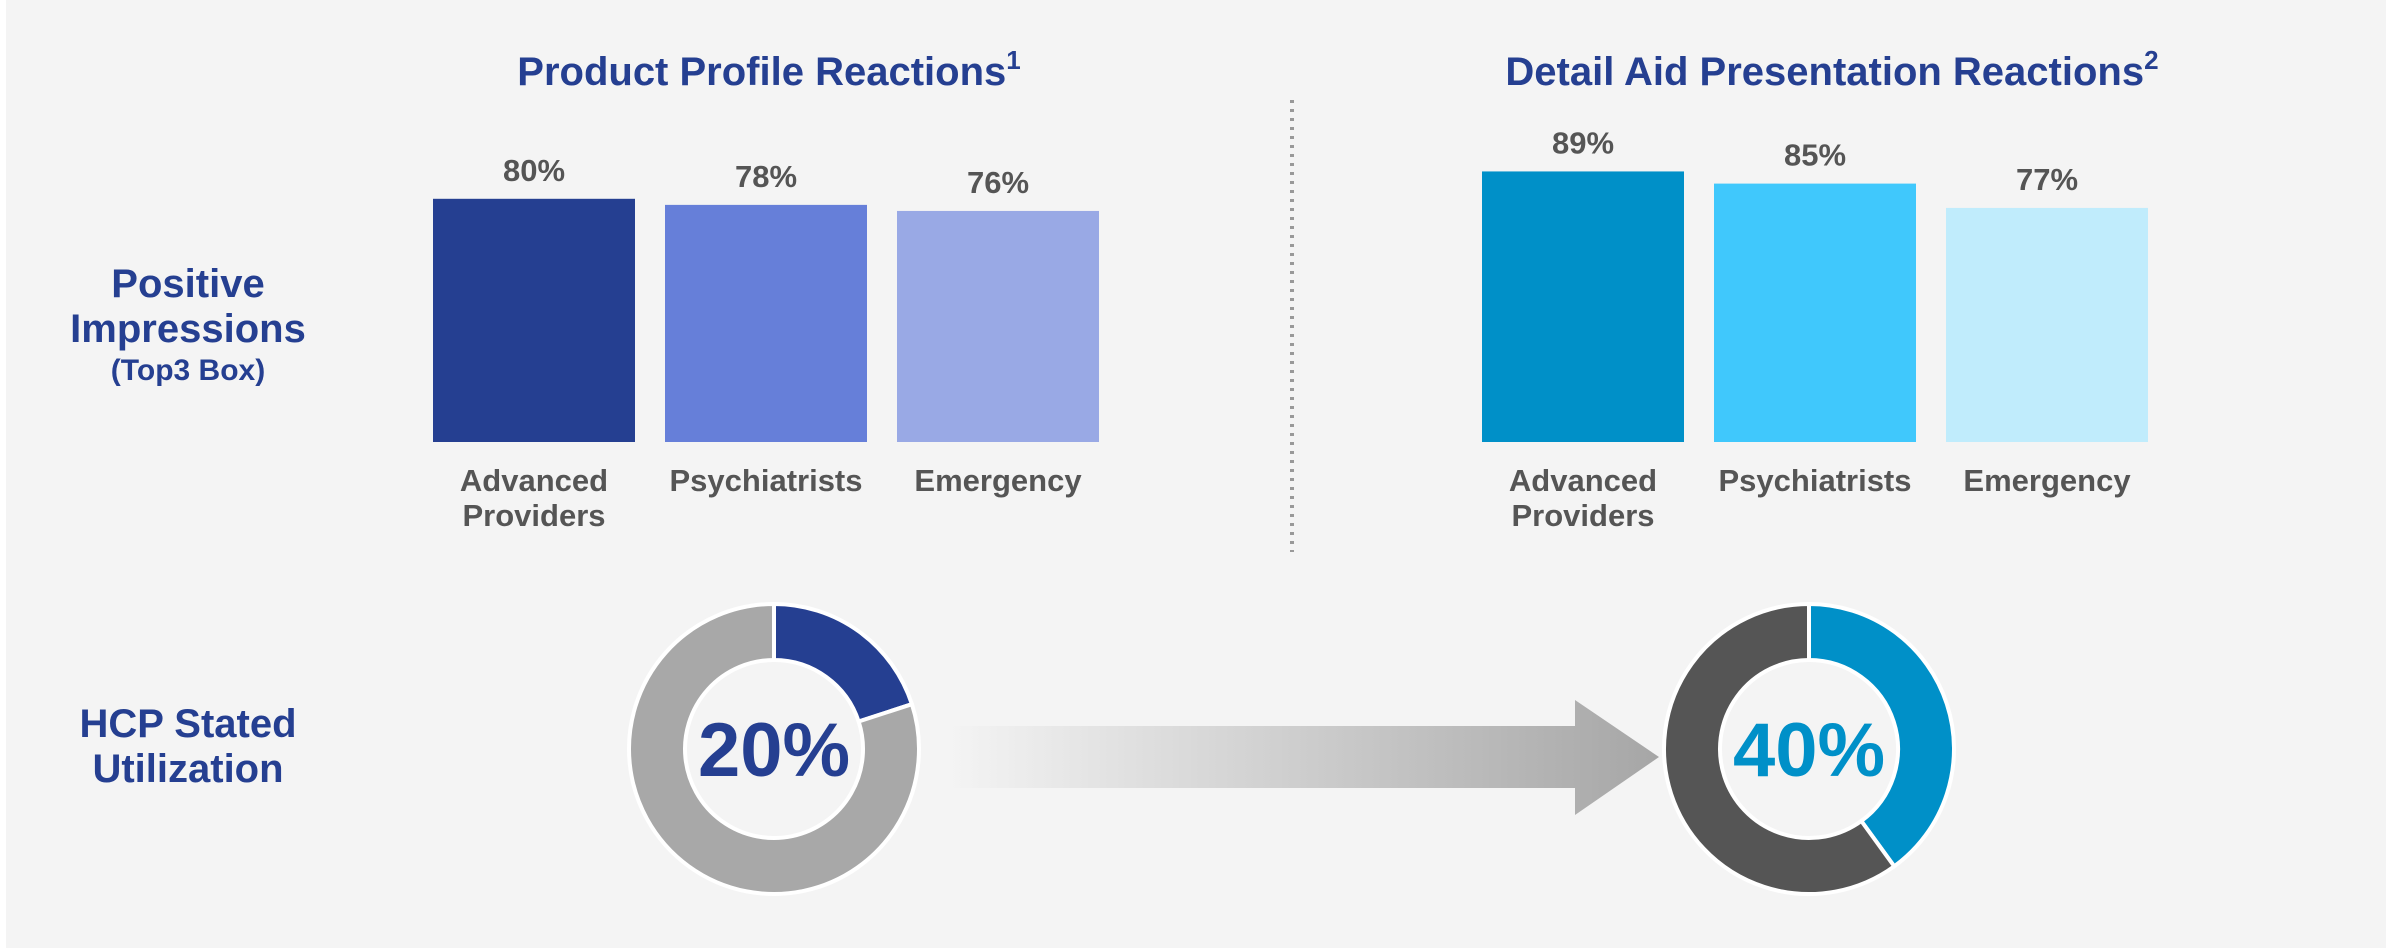  I want to click on value-label: 89%, so click(1583, 142).